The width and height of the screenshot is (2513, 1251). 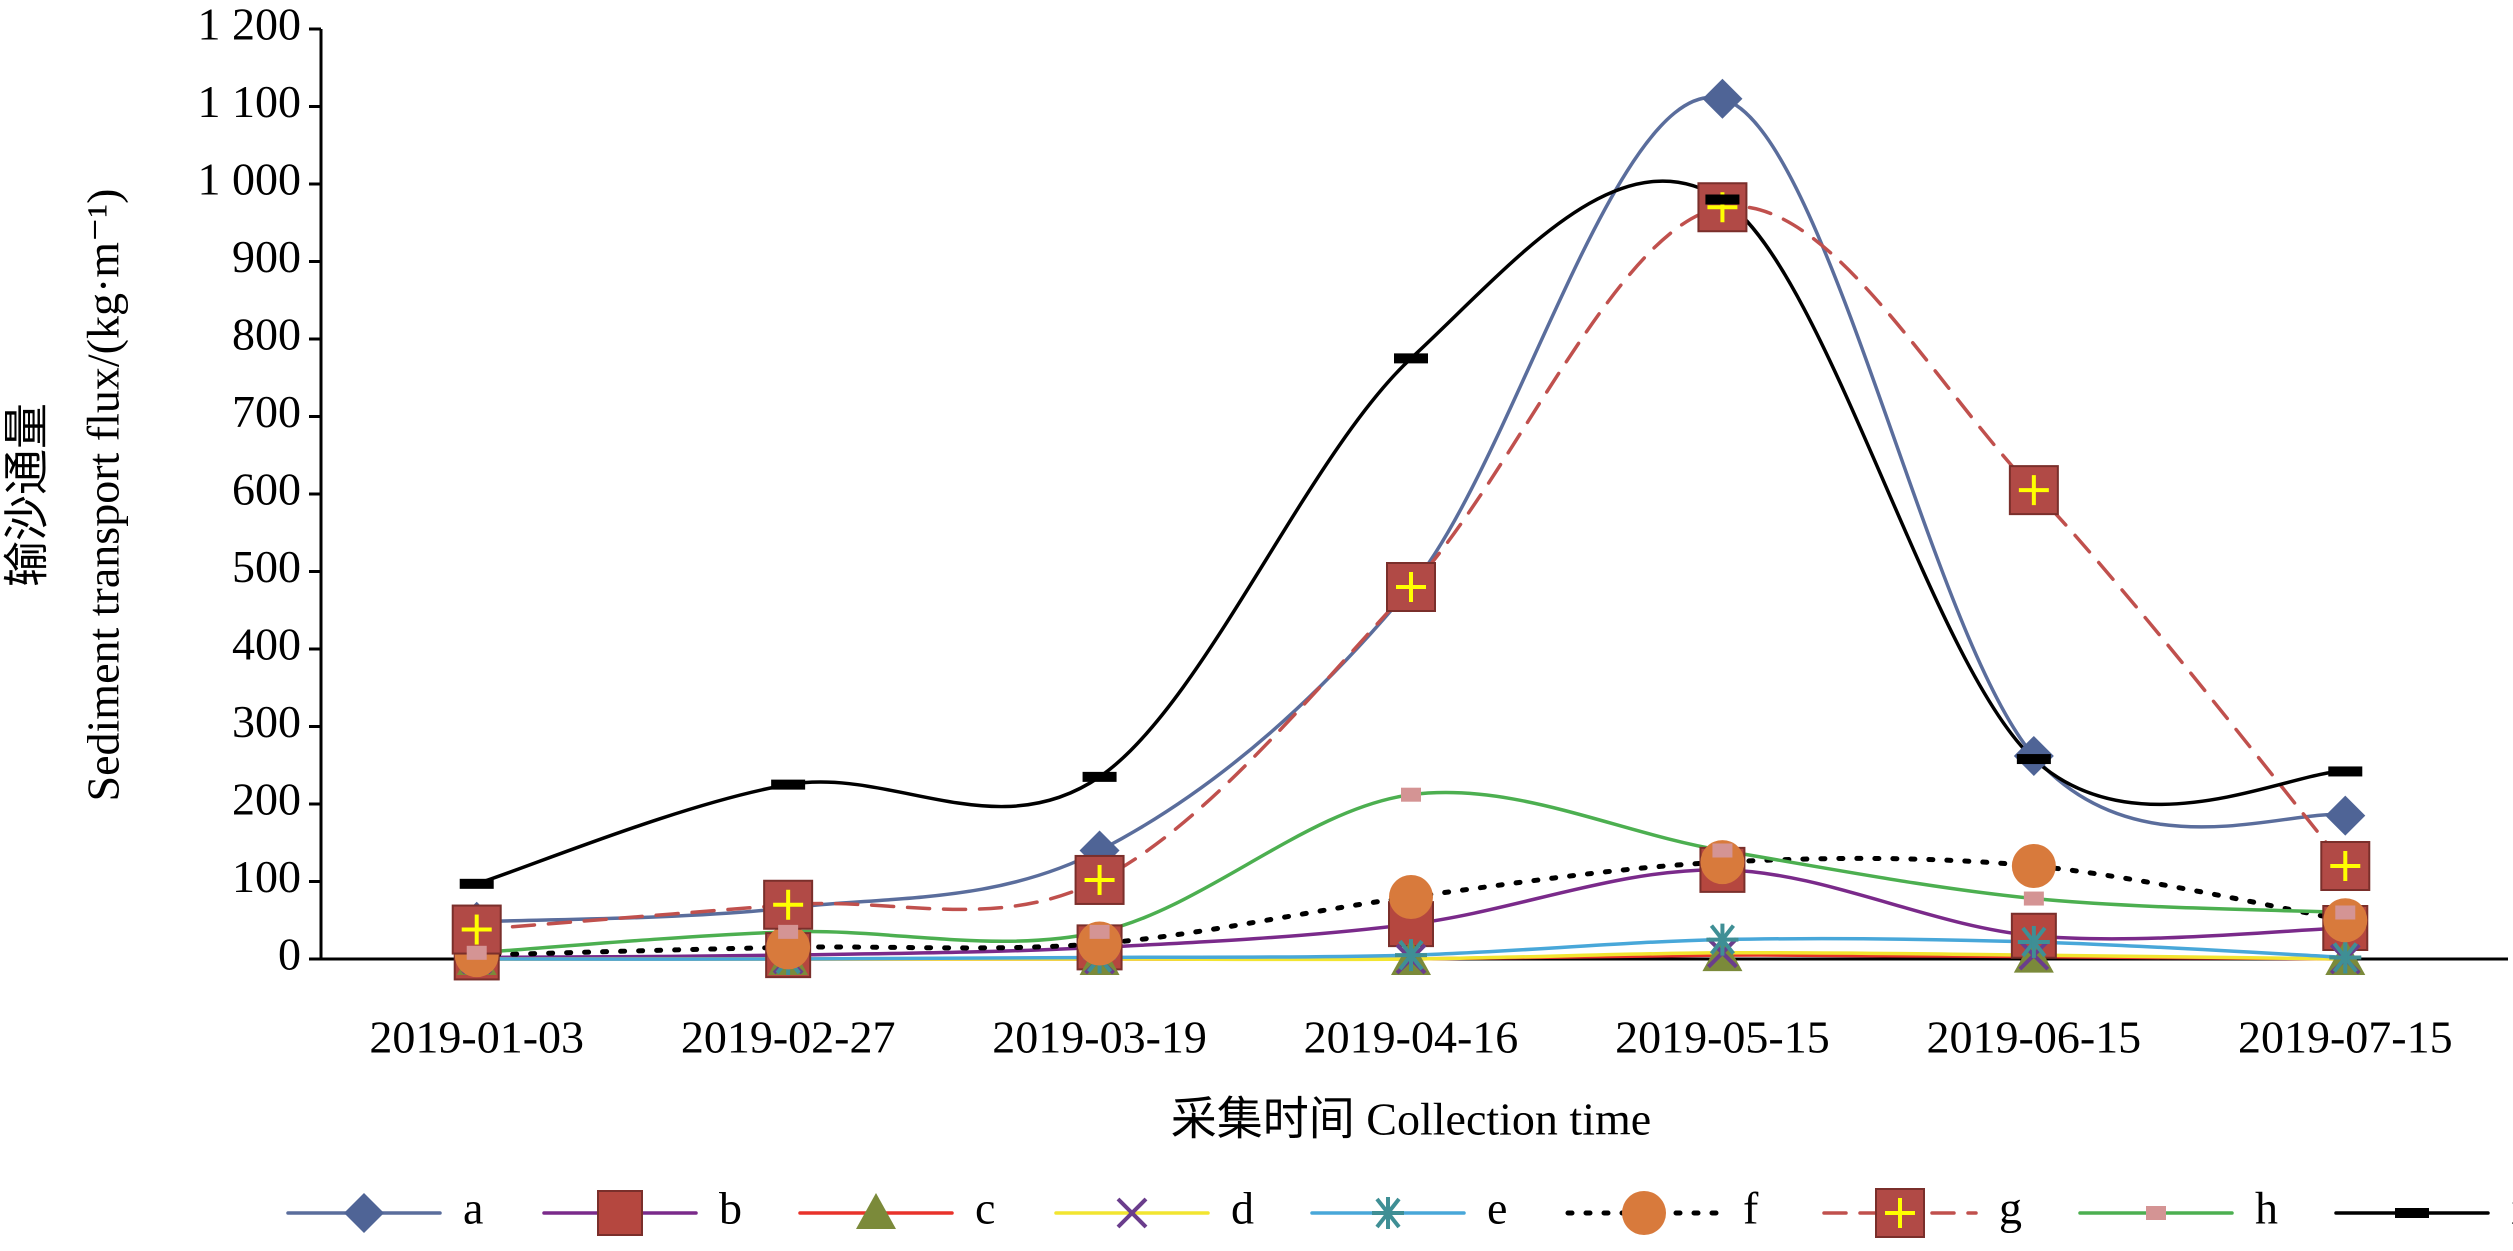 What do you see at coordinates (1242, 1208) in the screenshot?
I see `legend-label: d` at bounding box center [1242, 1208].